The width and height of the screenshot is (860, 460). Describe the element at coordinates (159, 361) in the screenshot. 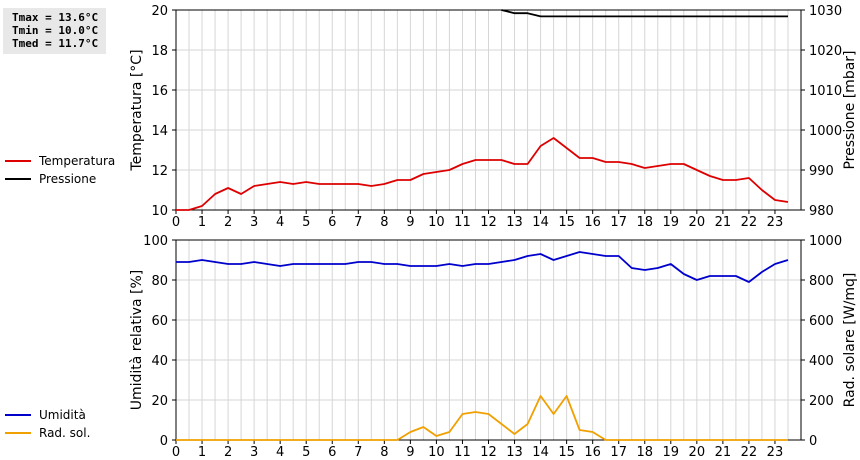

I see `y-tick-label: 40` at that location.